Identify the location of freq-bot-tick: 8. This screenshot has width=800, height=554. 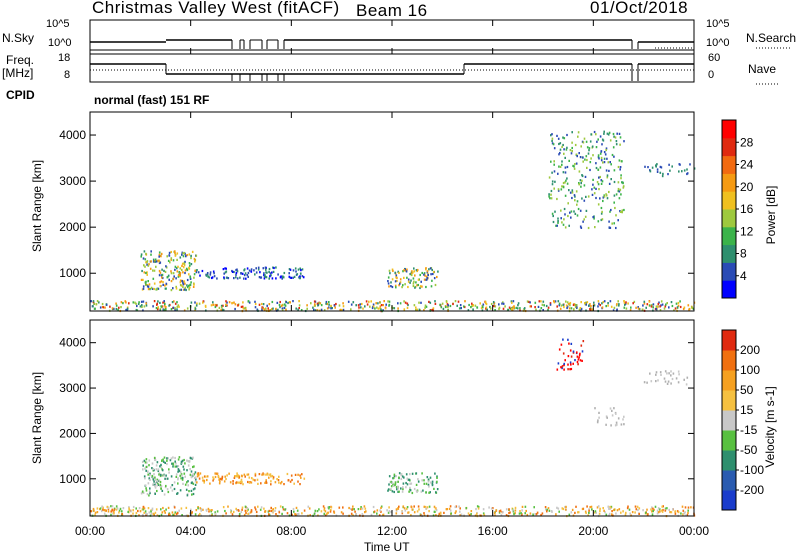
(67, 75).